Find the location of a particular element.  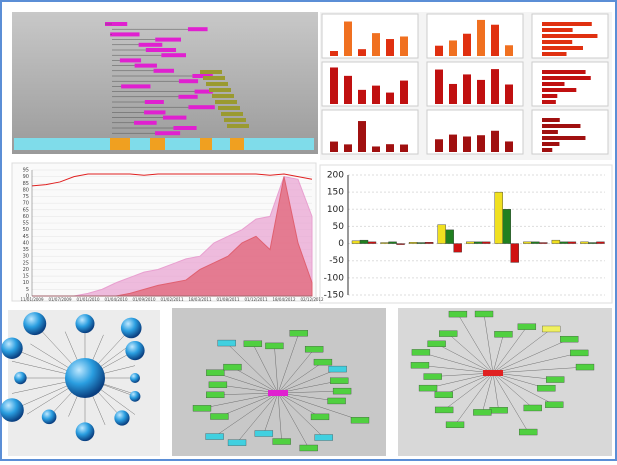

x-tick-label: 01/12/2011 is located at coordinates (256, 299).